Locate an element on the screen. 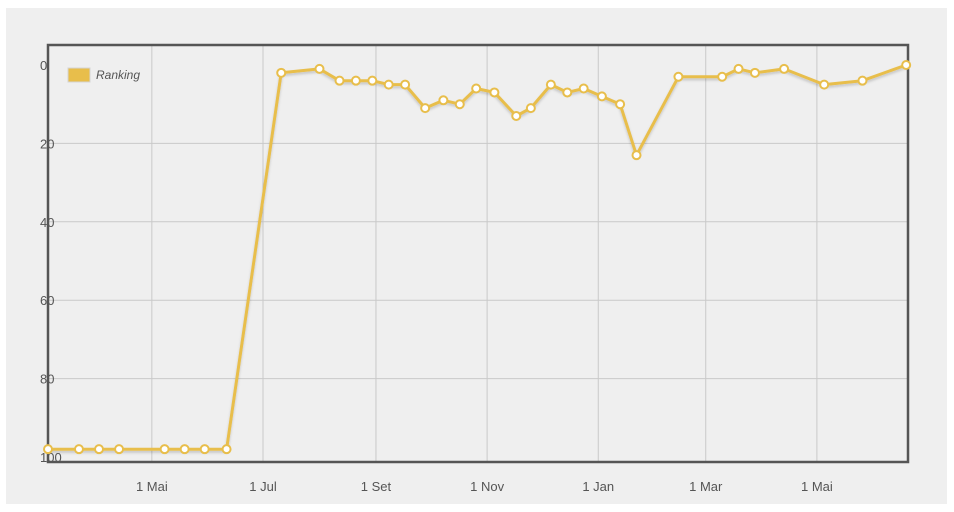 The image size is (954, 512). x-axis: 1 Mai 1 Jul 1 Set 1 Nov 1 Jan 1 Mar 1 Mai is located at coordinates (484, 486).